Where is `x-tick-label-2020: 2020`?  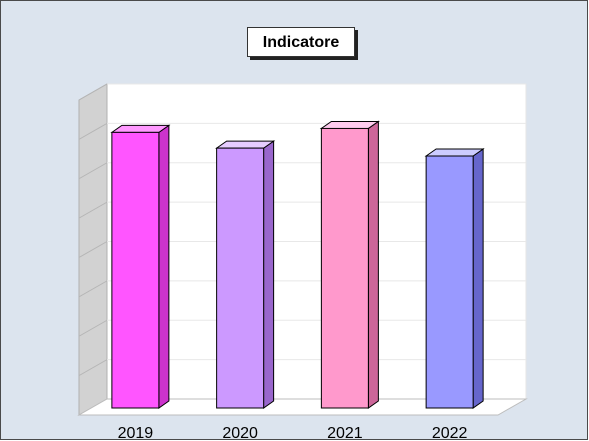
x-tick-label-2020: 2020 is located at coordinates (240, 432).